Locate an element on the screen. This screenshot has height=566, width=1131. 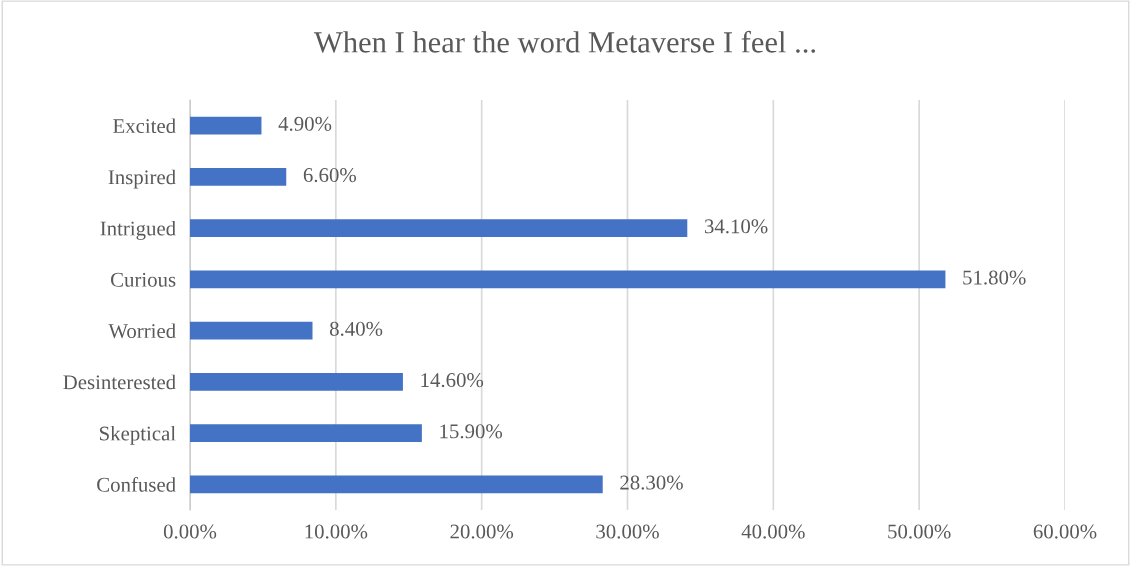
x-tick-label: 50.00% is located at coordinates (919, 531).